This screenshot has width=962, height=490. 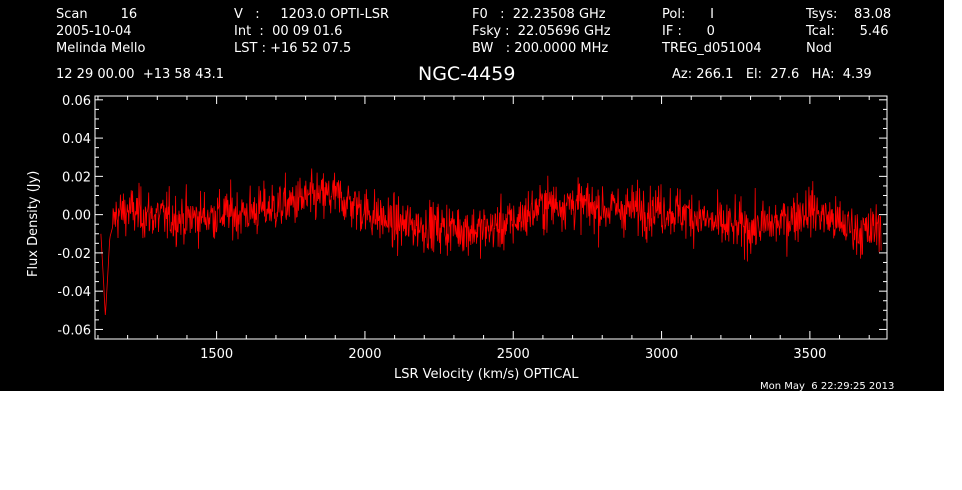 I want to click on y-axis-label: Flux Density (Jy), so click(x=33, y=224).